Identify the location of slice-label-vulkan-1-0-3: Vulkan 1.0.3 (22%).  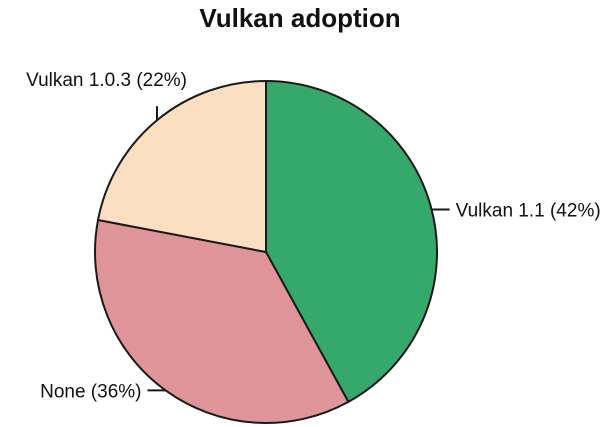
(106, 80).